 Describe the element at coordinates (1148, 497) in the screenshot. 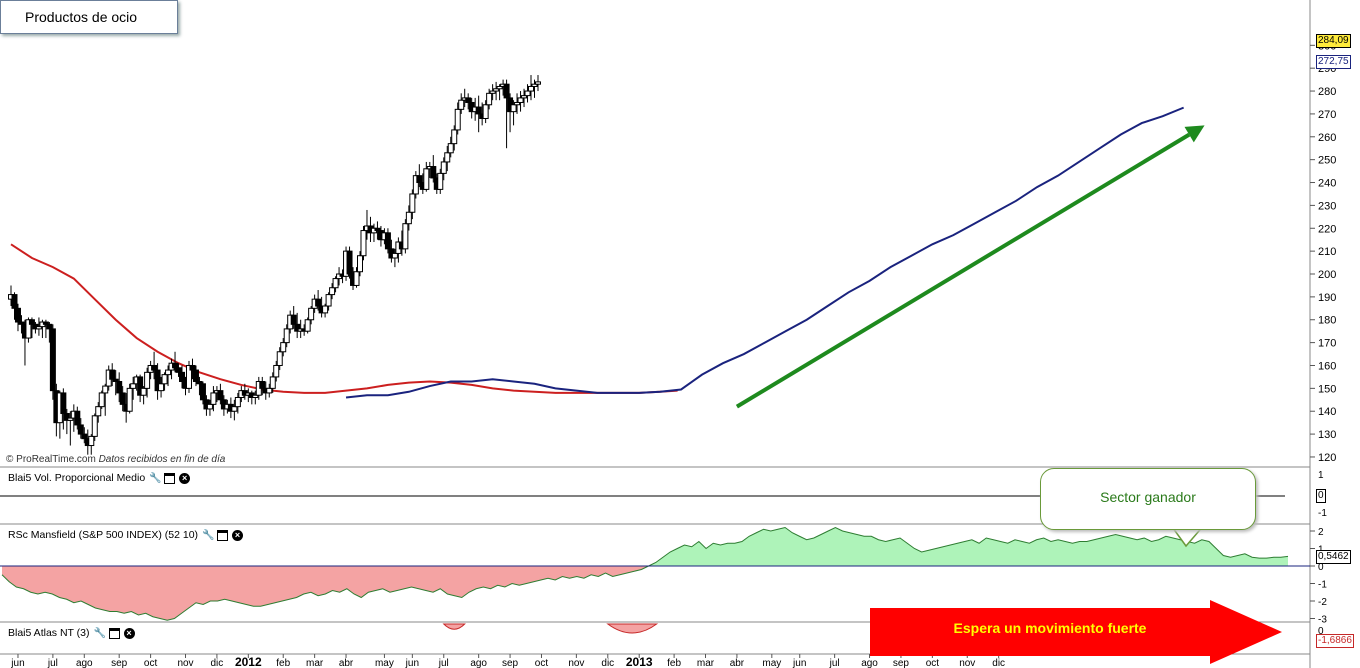

I see `bubble-text: Sector ganador` at that location.